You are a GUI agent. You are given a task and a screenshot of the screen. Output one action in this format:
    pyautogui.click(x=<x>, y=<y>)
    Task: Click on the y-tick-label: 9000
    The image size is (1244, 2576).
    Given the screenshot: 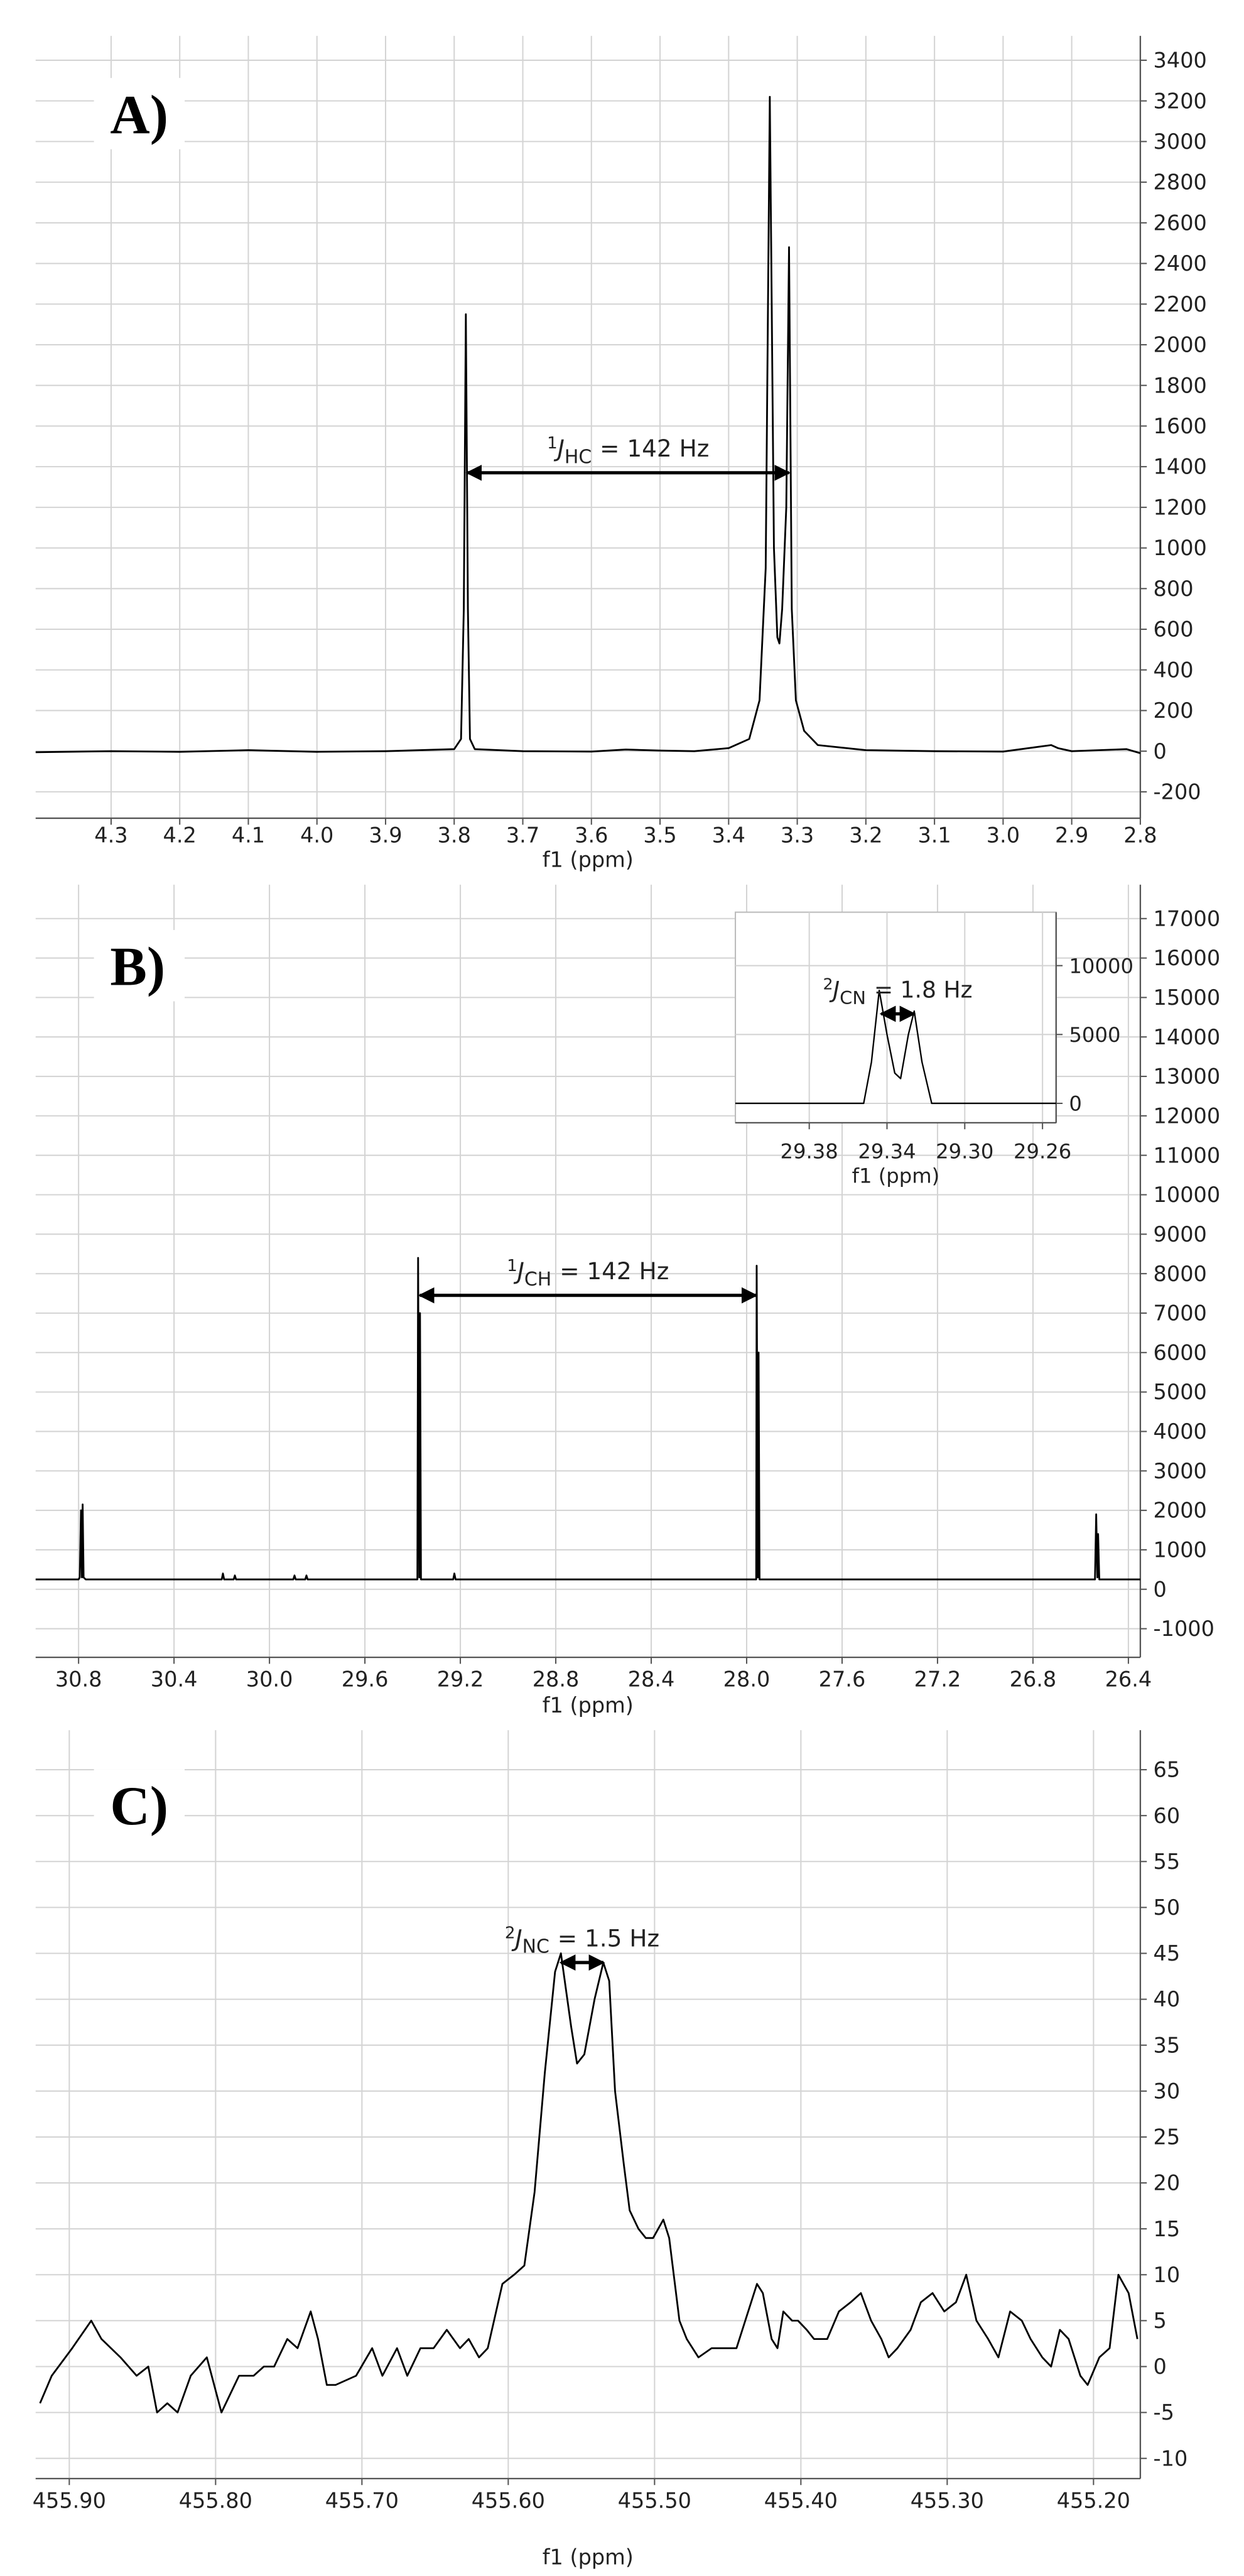 What is the action you would take?
    pyautogui.click(x=1181, y=1235)
    